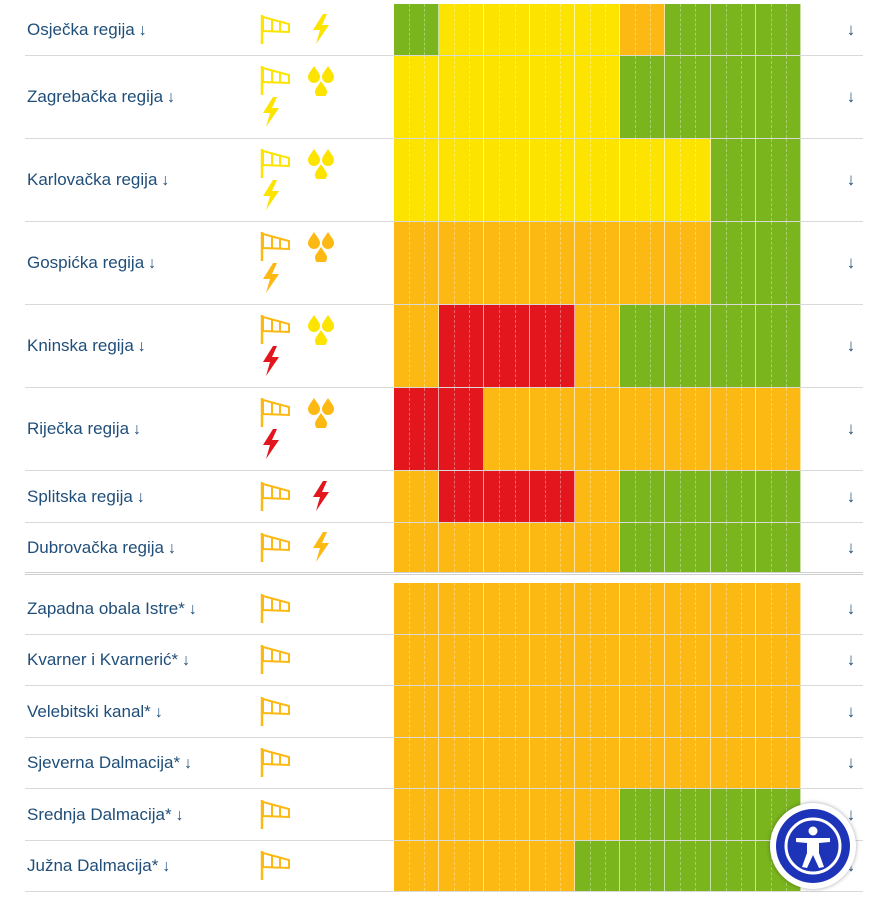  I want to click on region-name: Srednja Dalmacija*, so click(99, 814).